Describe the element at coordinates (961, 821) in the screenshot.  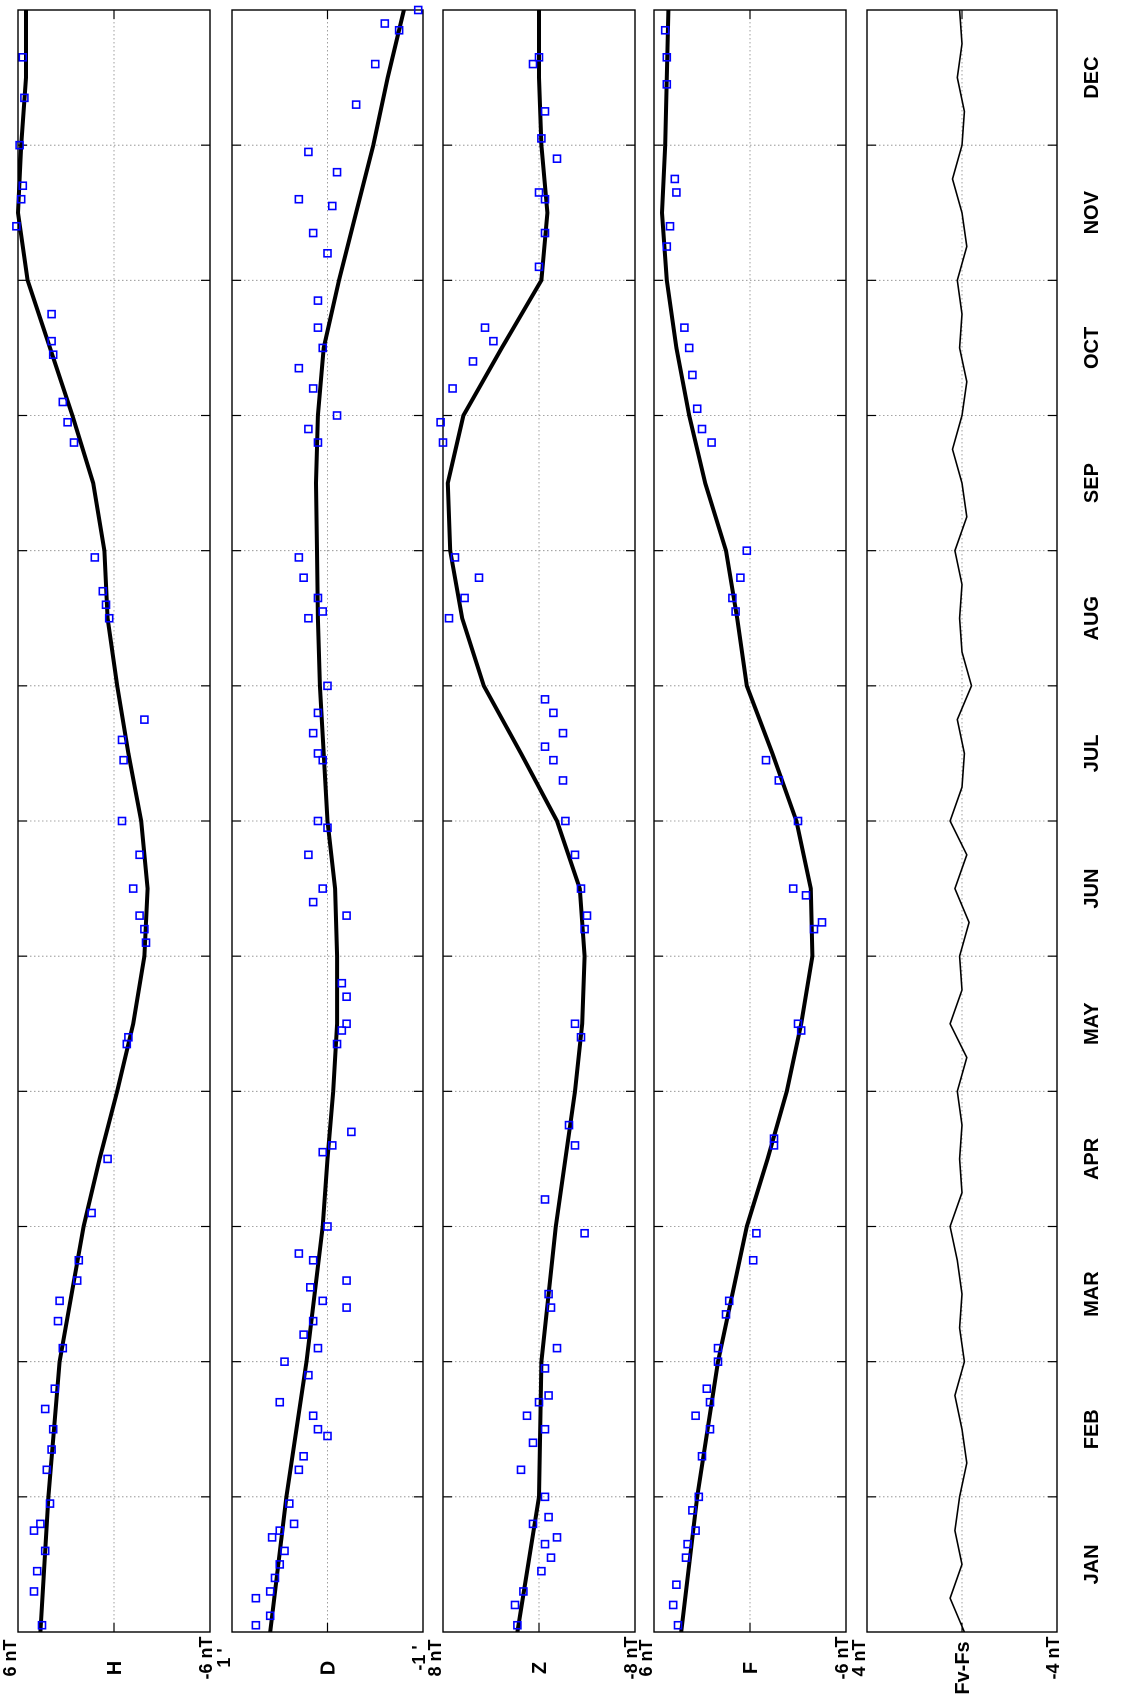
I see `difference-trace` at that location.